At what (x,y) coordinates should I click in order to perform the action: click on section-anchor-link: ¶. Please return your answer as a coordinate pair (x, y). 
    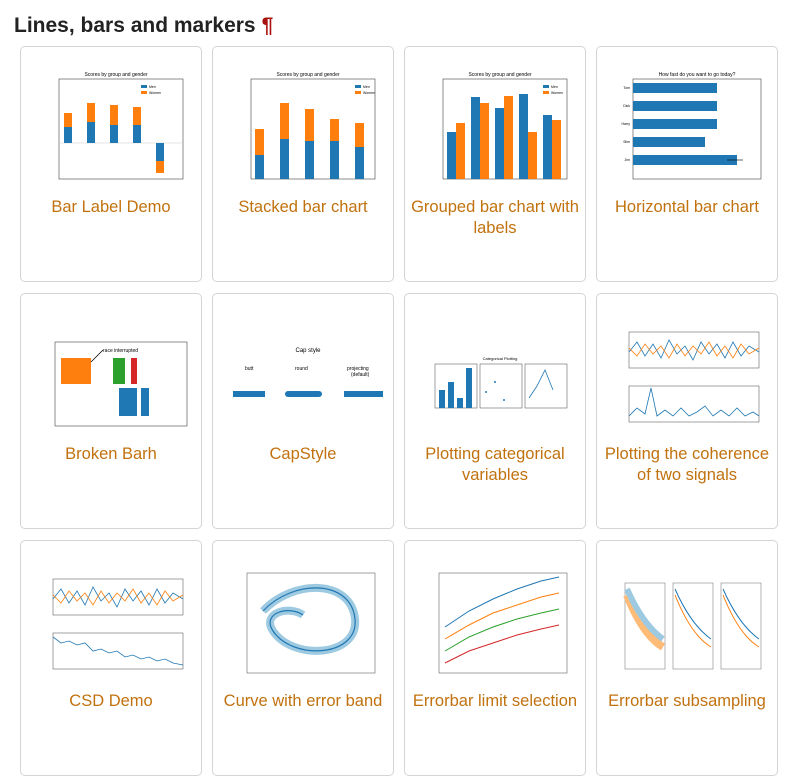
    Looking at the image, I should click on (267, 25).